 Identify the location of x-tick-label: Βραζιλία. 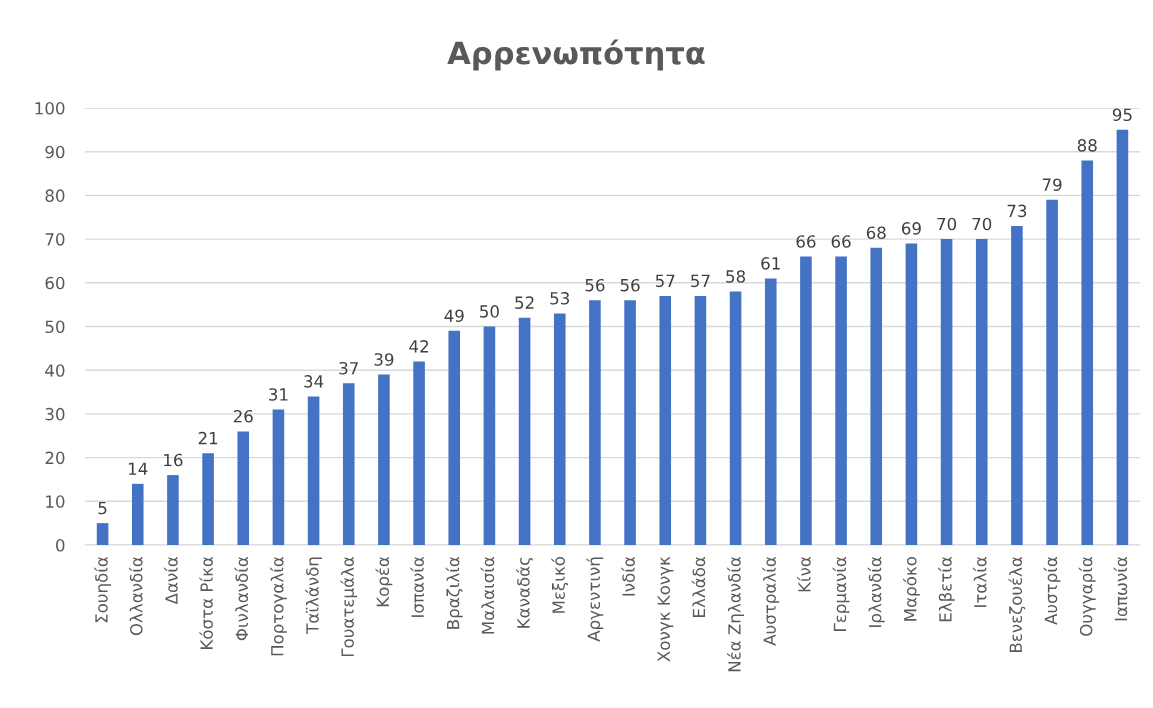
(454, 592).